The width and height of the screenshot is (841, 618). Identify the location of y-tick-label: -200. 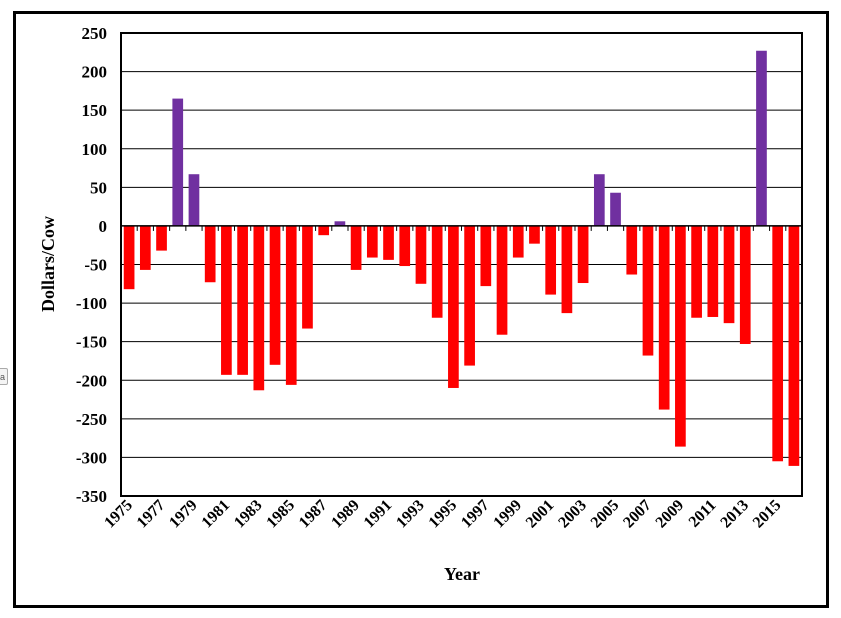
(91, 380).